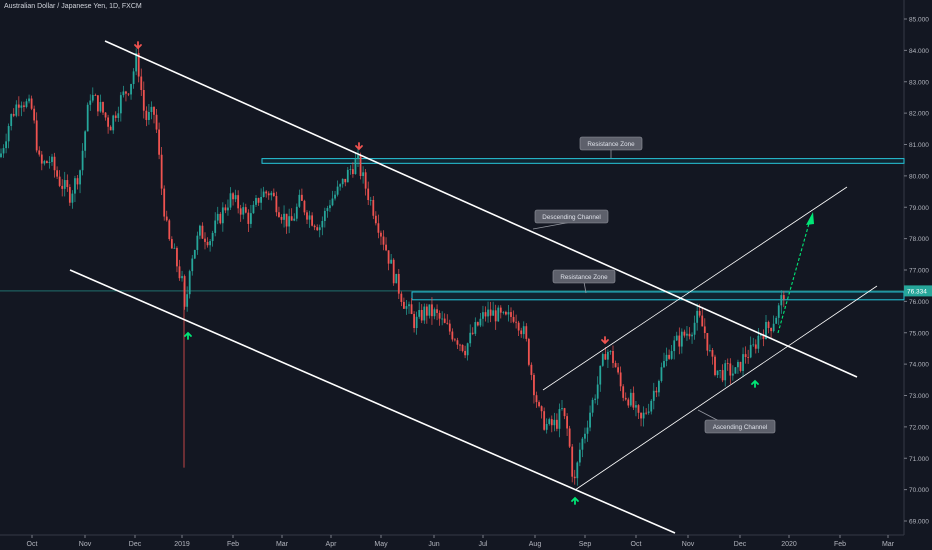 This screenshot has width=932, height=550. I want to click on resistance-zone-upper-callout-box, so click(611, 143).